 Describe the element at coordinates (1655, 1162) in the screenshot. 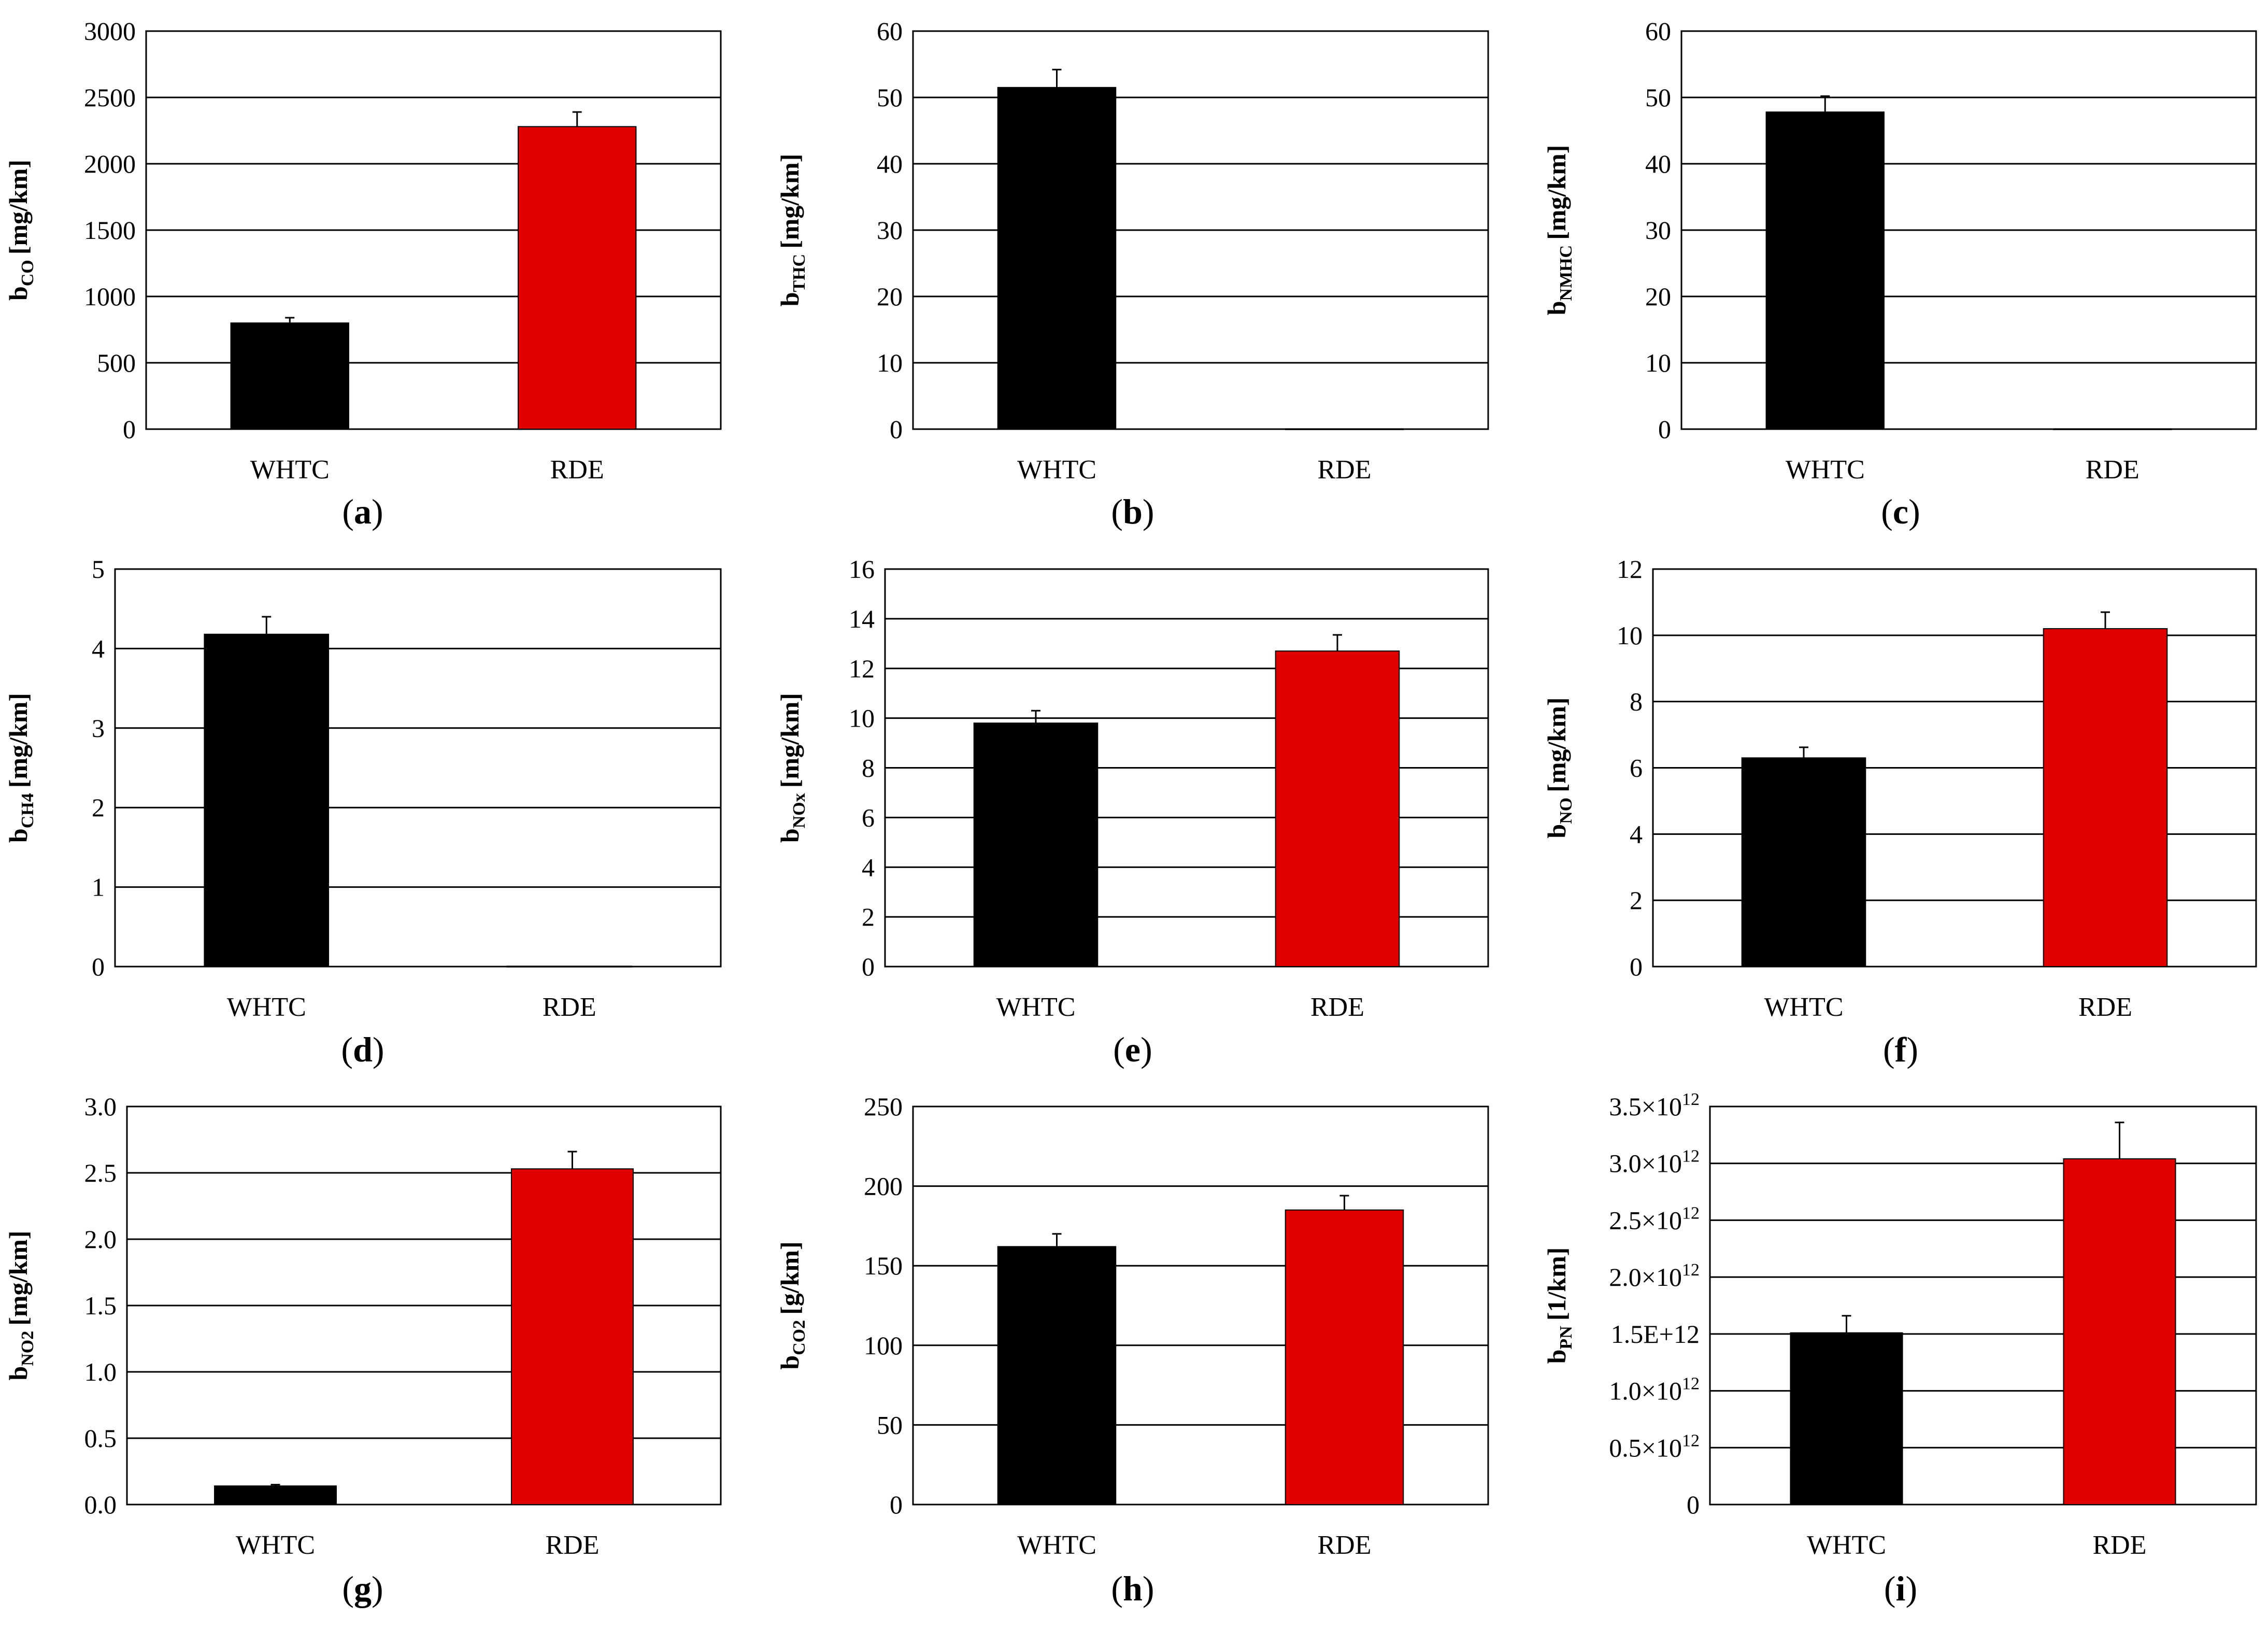

I see `y-tick-label: 3.0×10¹²` at that location.